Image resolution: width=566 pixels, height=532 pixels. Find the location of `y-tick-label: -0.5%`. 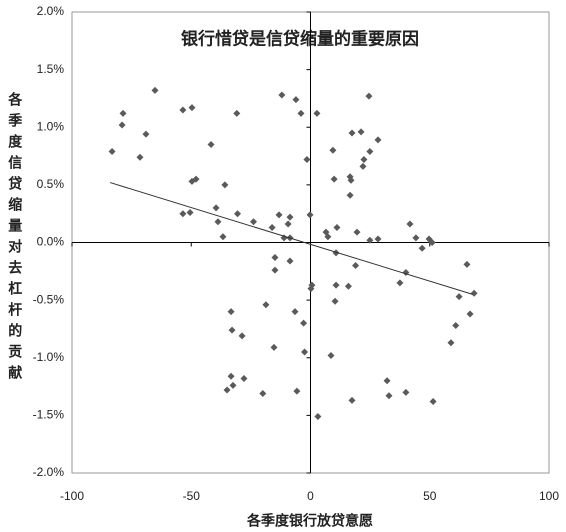

y-tick-label: -0.5% is located at coordinates (49, 299).